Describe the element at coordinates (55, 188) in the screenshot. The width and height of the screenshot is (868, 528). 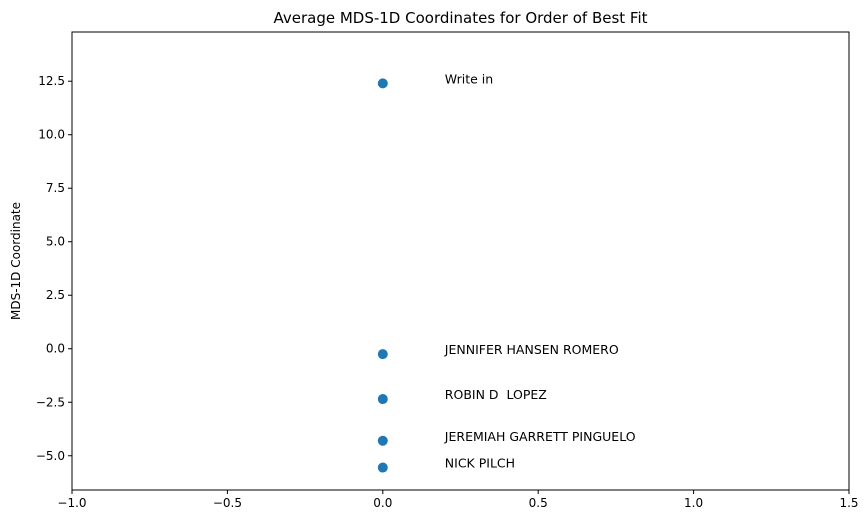
I see `y-tick-label: 7.5` at that location.